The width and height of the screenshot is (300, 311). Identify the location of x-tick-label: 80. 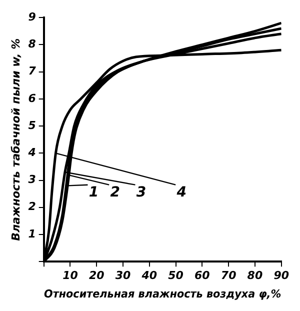
(255, 275).